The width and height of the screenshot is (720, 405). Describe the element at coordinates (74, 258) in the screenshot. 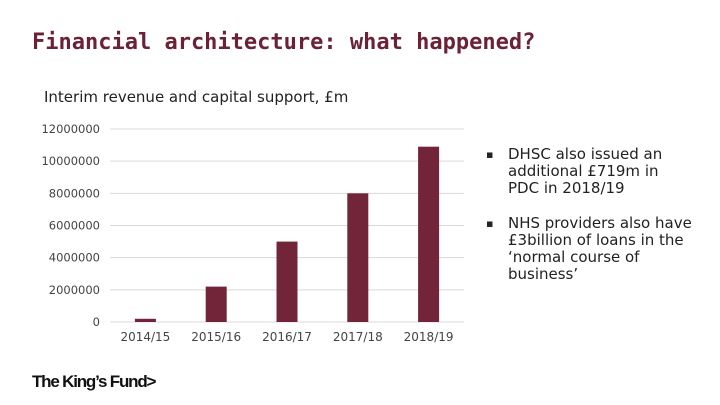

I see `y-tick-label: 4000000` at that location.